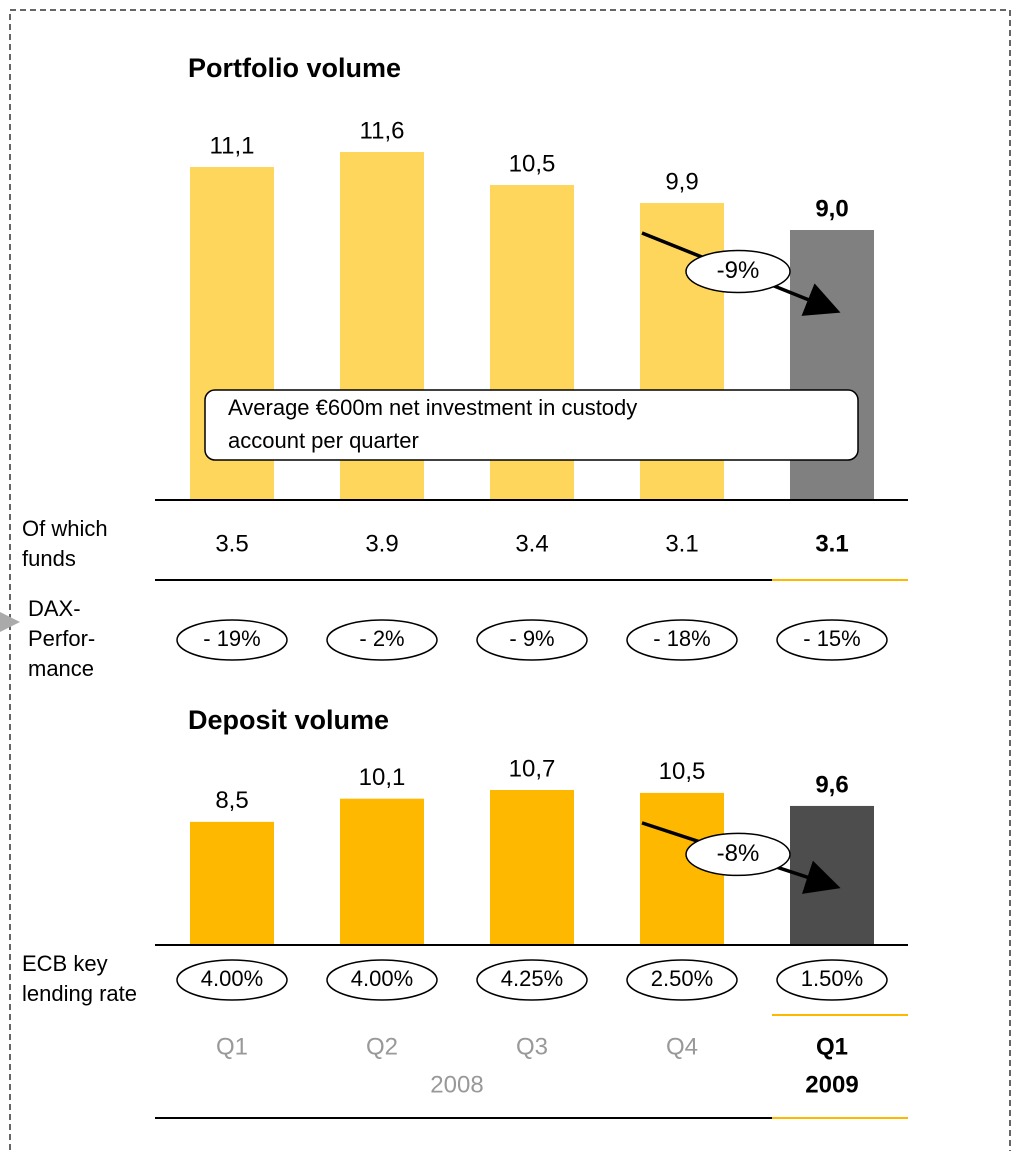  Describe the element at coordinates (531, 543) in the screenshot. I see `row-value: 3.4` at that location.